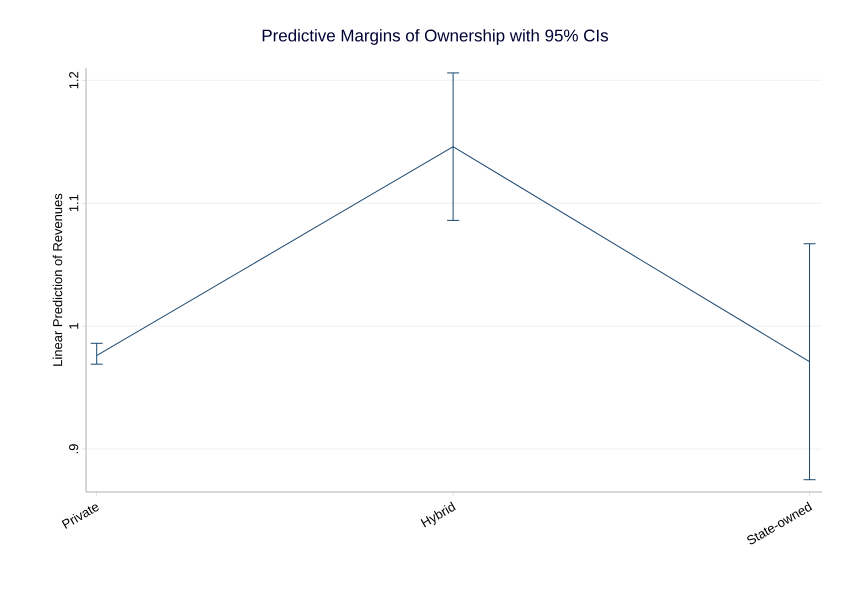 This screenshot has height=610, width=844. Describe the element at coordinates (57, 280) in the screenshot. I see `y-axis-title: Linear Prediction of Revenues` at that location.